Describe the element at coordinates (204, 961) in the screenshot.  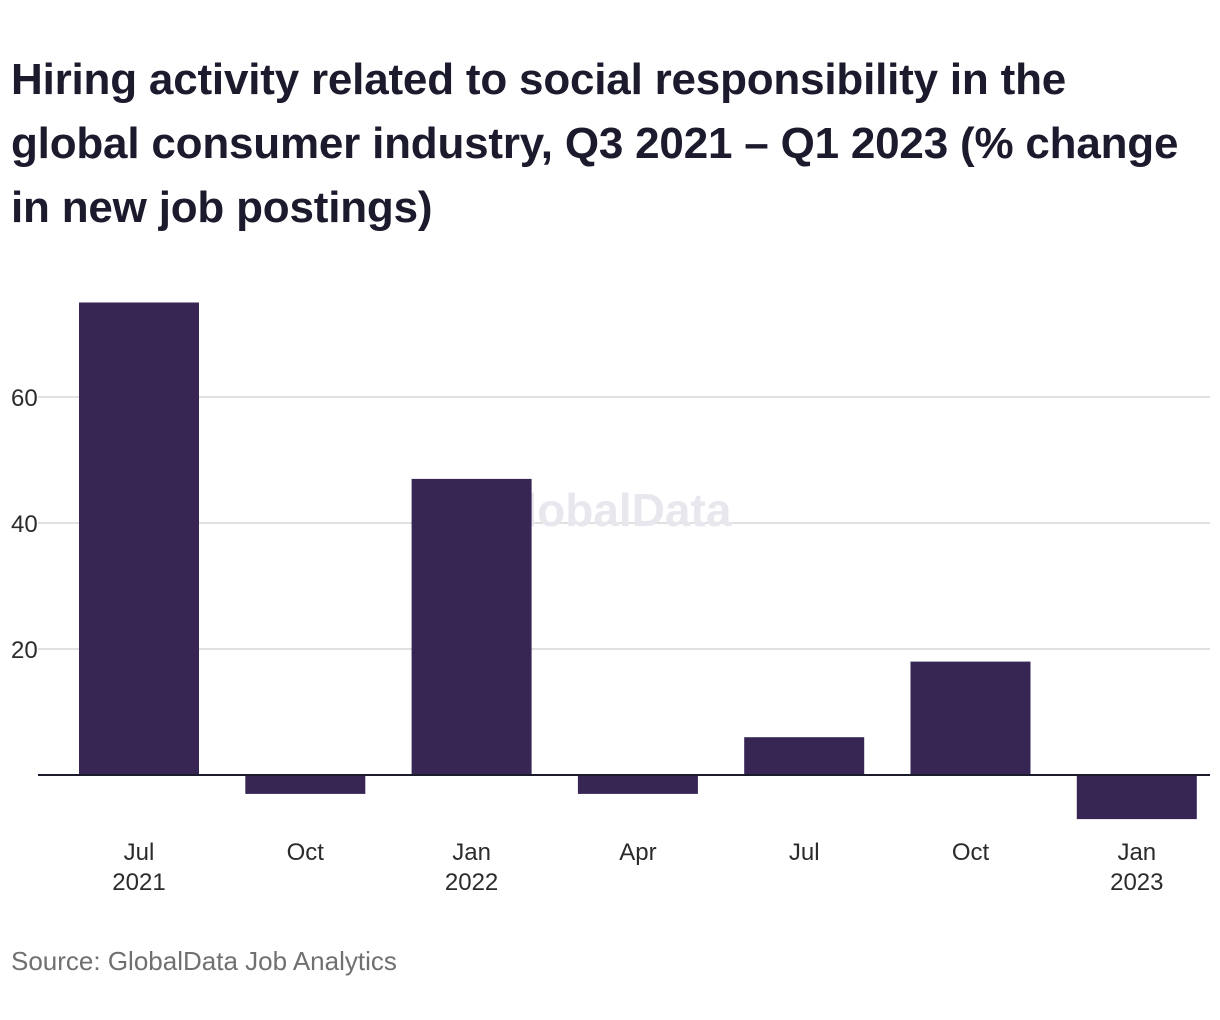
I see `source-note: Source: GlobalData Job Analytics` at that location.